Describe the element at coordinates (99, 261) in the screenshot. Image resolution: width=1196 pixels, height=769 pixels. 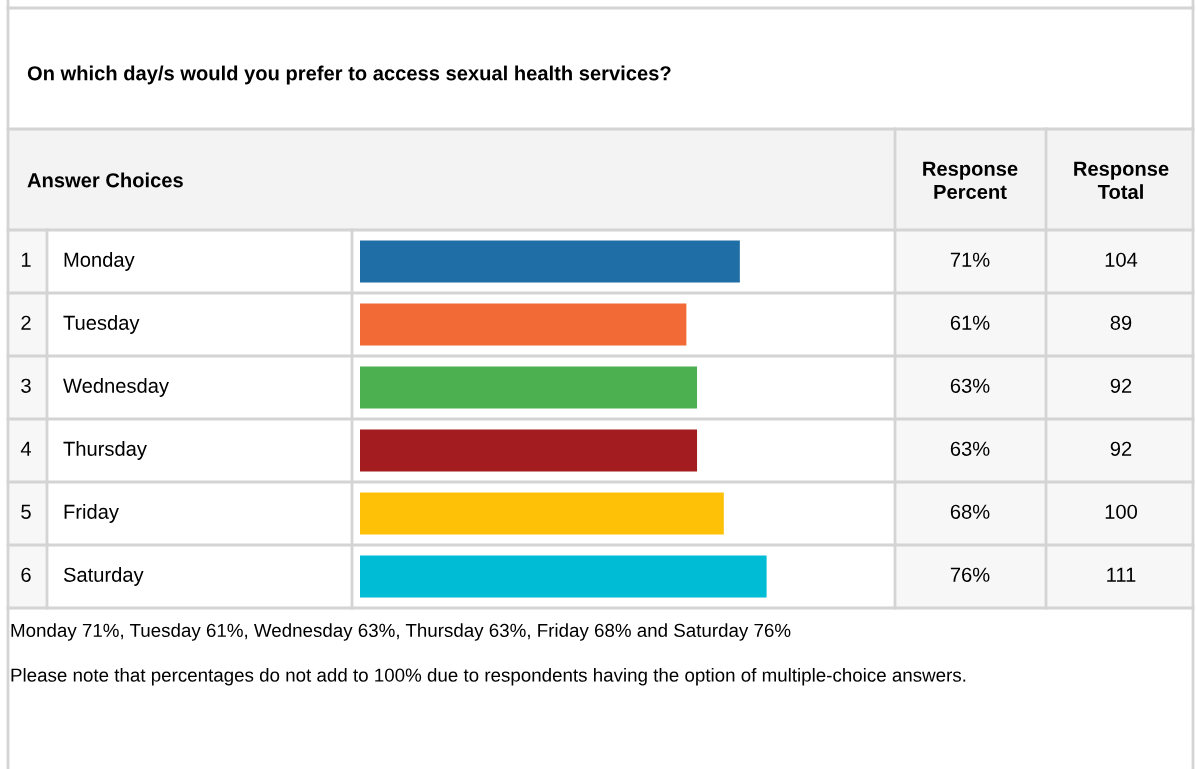
I see `y-tick-label: Monday` at that location.